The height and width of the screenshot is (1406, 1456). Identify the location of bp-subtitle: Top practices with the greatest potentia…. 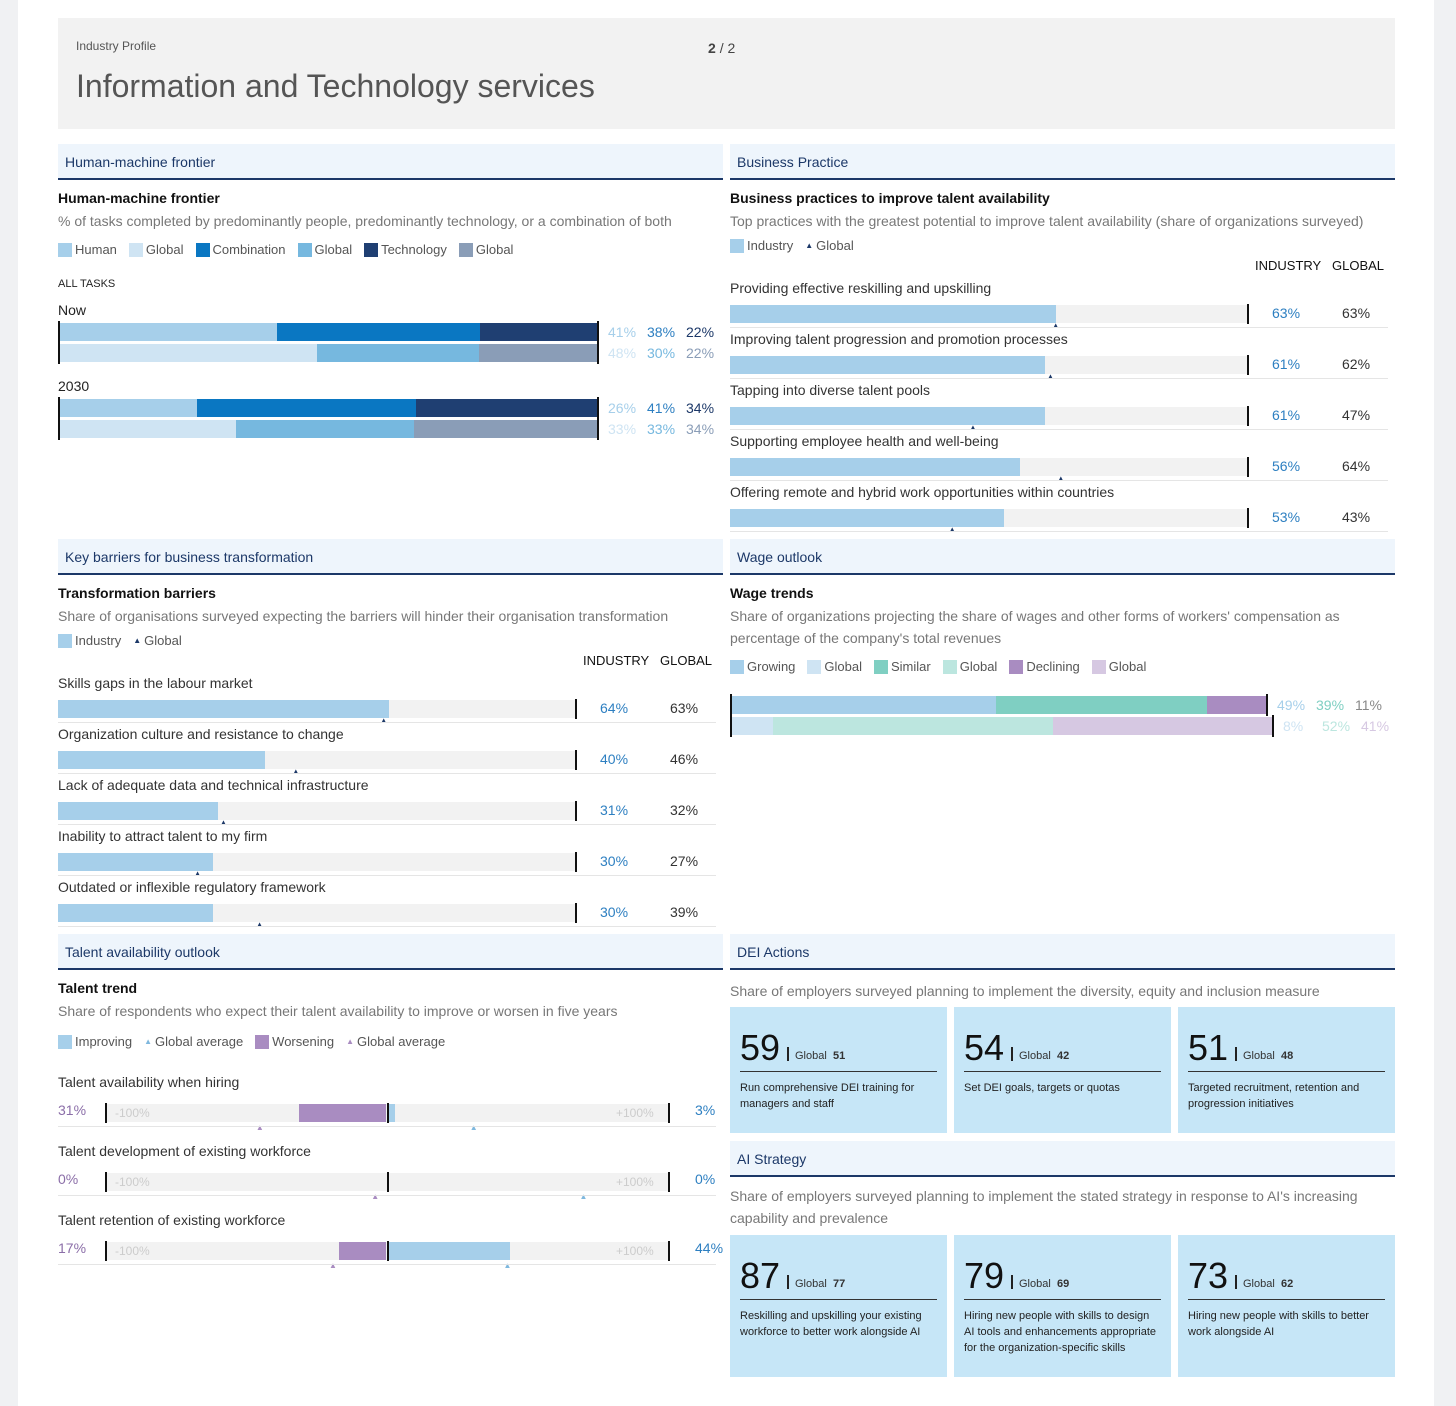
(1047, 221).